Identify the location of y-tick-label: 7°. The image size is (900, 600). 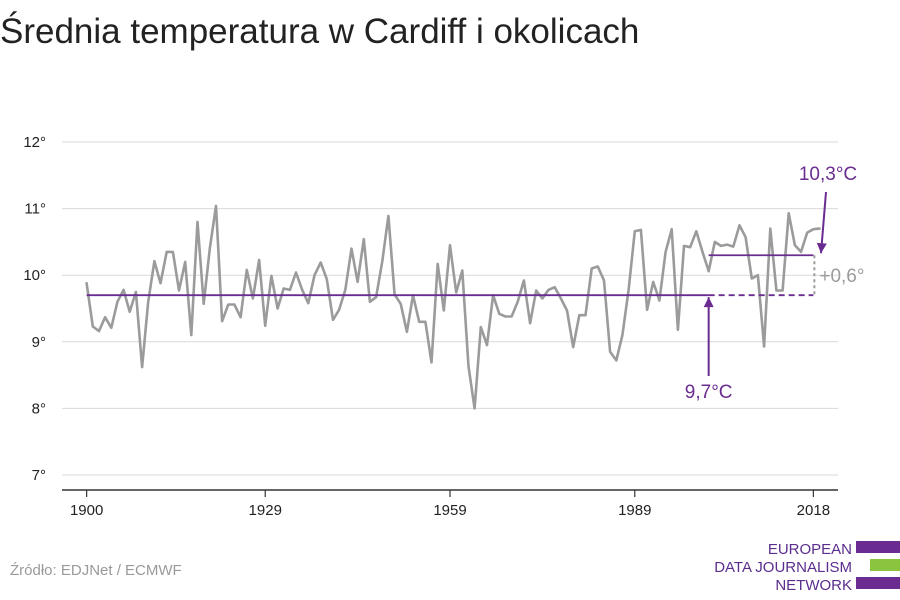
(39, 475).